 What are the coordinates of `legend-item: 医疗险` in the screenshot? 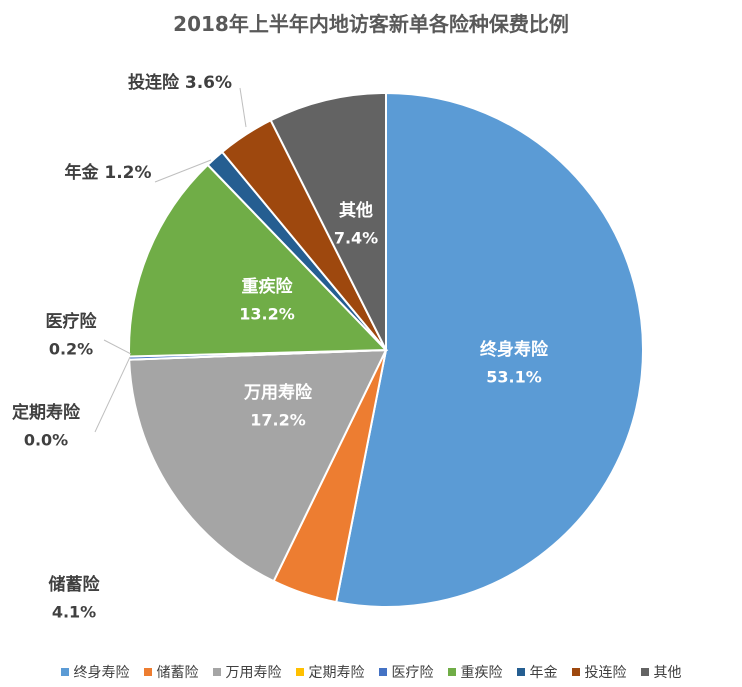 It's located at (406, 672).